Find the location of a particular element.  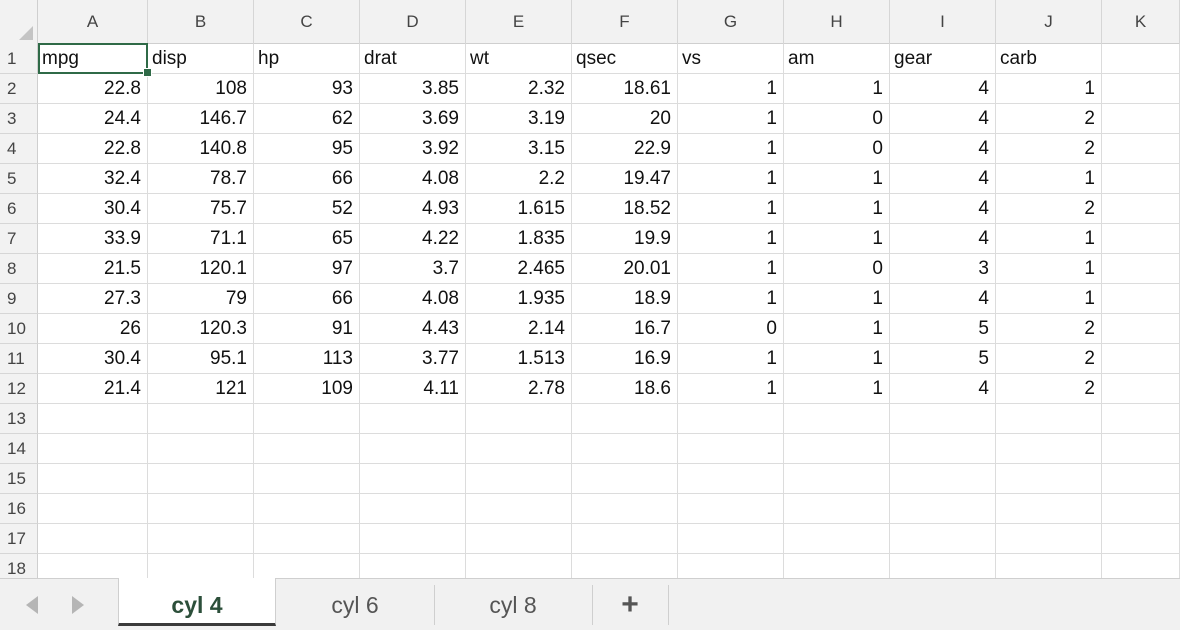

cell-i16 is located at coordinates (943, 509).